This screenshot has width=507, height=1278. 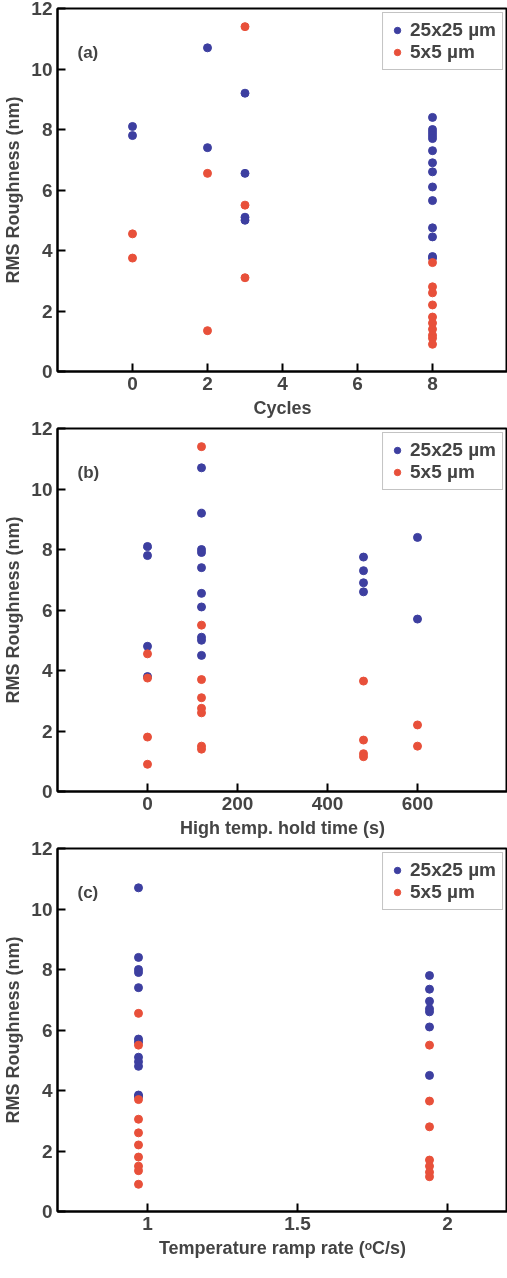 I want to click on x-tick-label: 1, so click(x=148, y=1223).